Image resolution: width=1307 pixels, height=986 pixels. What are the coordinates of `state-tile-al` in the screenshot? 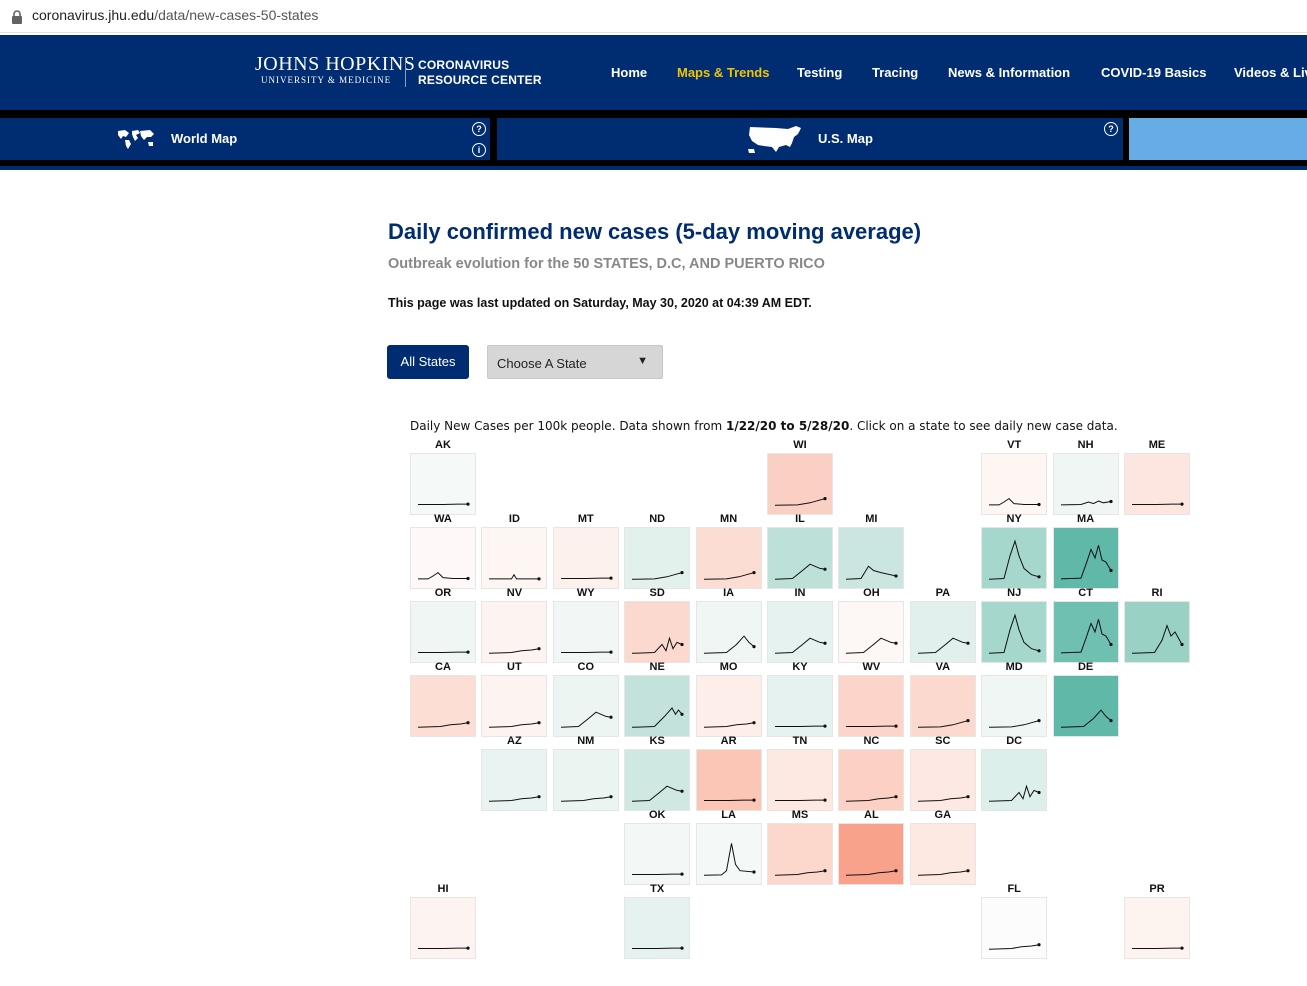 It's located at (871, 854).